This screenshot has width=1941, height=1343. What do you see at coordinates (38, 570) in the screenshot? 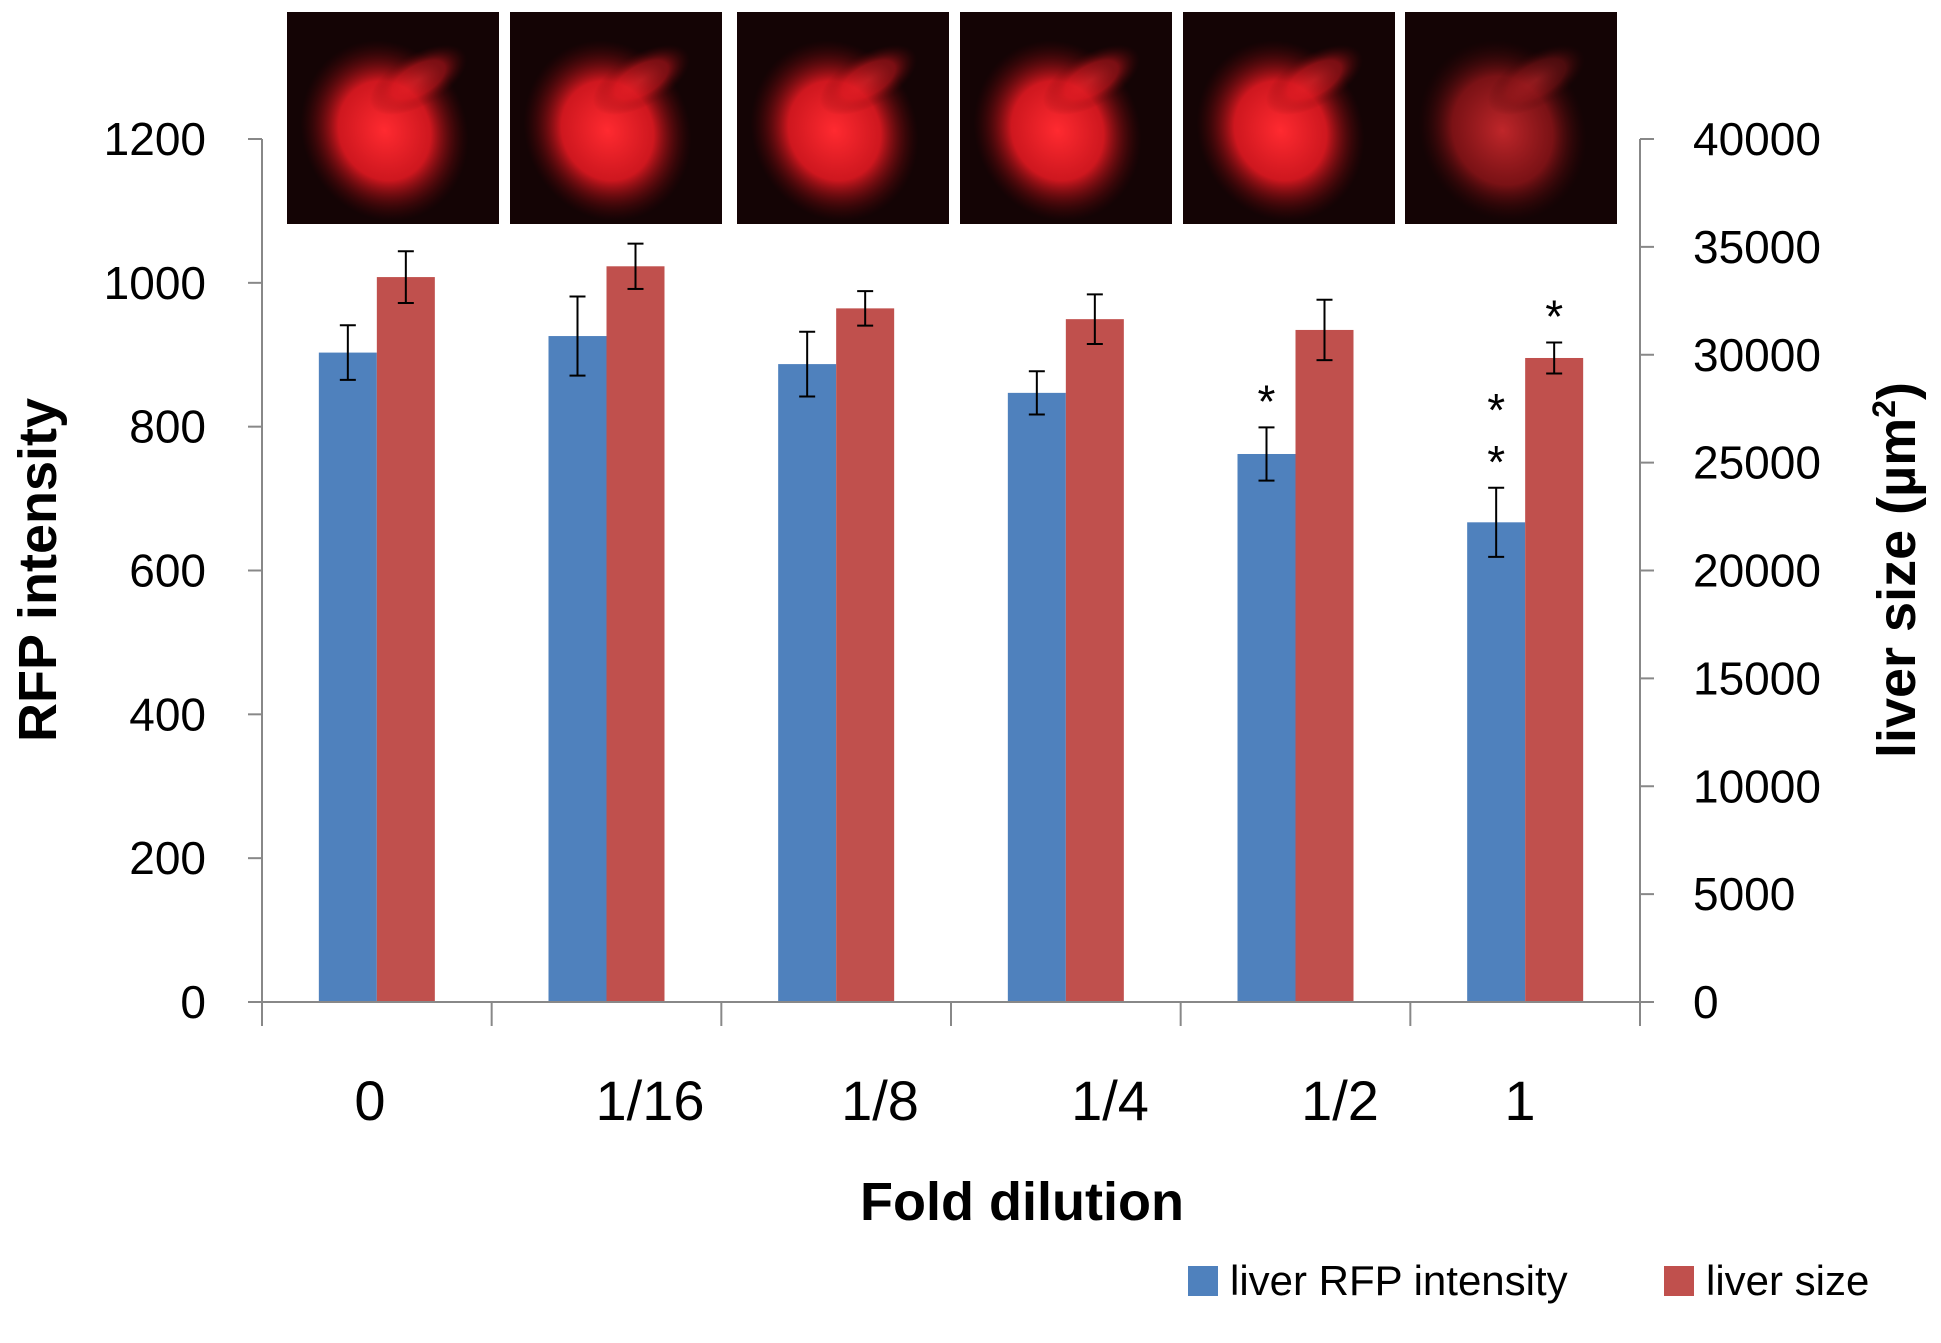
I see `y-axis-title: RFP intensity` at bounding box center [38, 570].